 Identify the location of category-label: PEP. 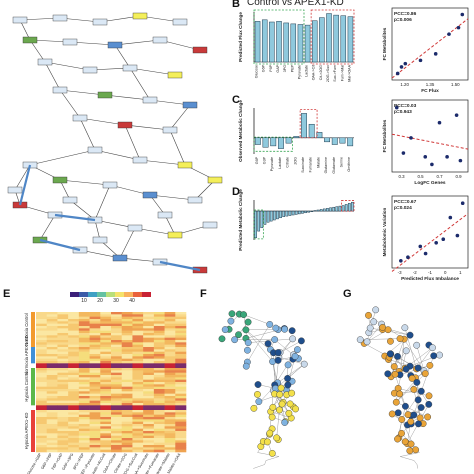
(292, 68).